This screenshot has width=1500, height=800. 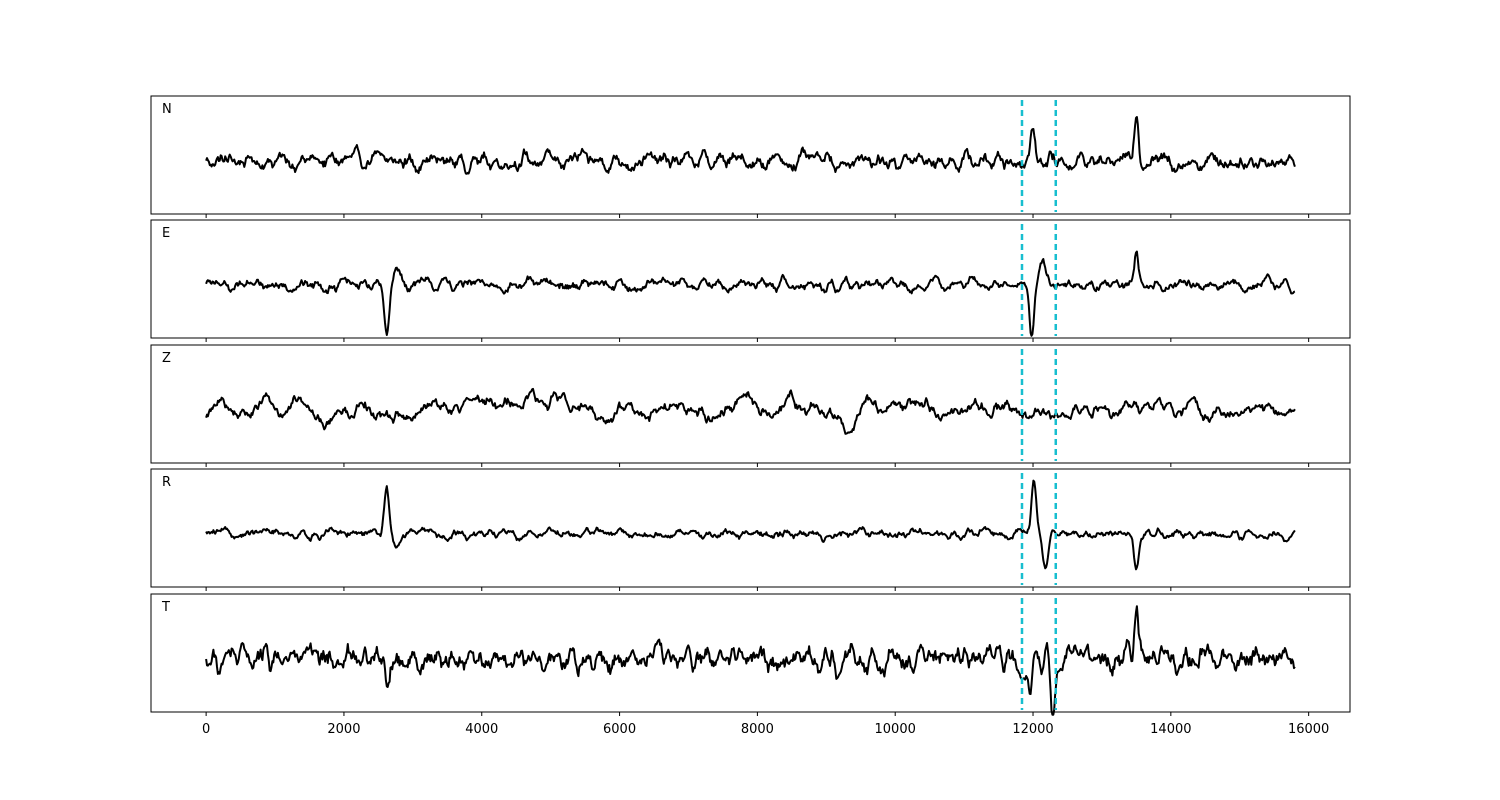 I want to click on panel-label: N, so click(x=167, y=109).